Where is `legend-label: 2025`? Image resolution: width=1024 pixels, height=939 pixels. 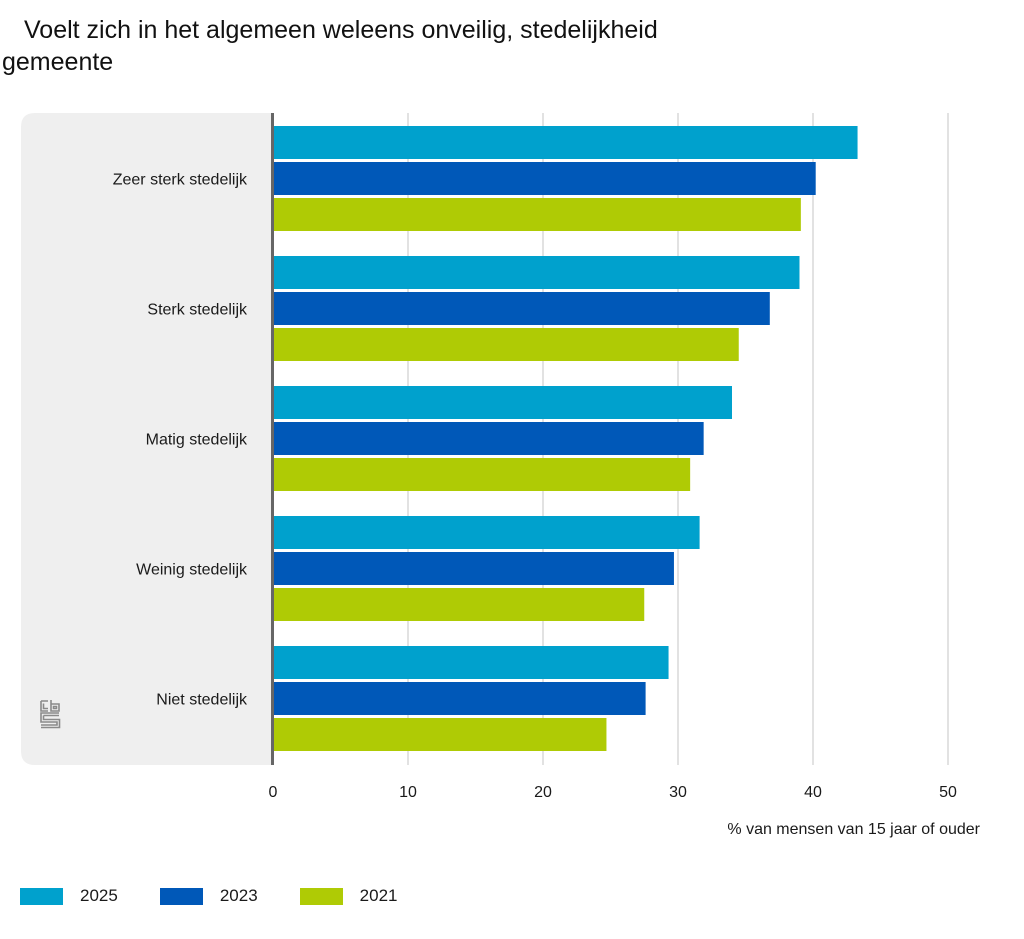 legend-label: 2025 is located at coordinates (99, 895).